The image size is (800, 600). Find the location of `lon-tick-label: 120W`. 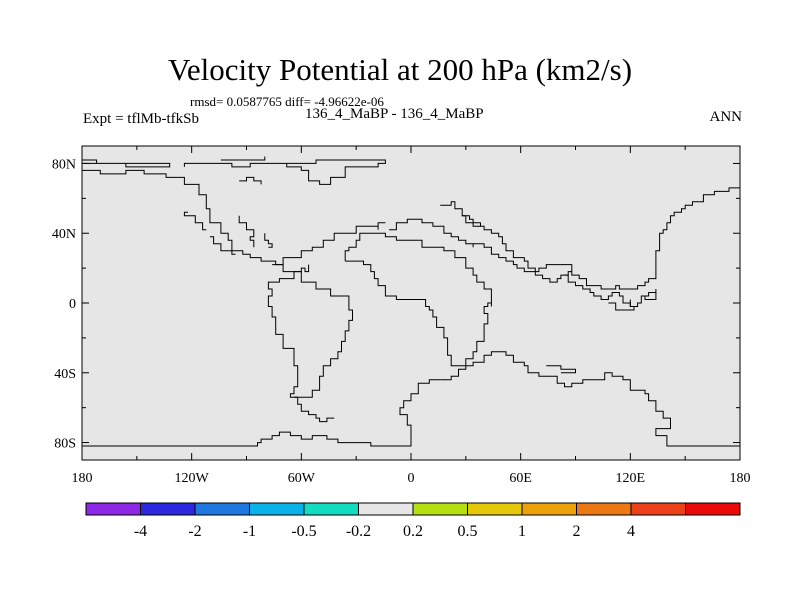

lon-tick-label: 120W is located at coordinates (192, 478).